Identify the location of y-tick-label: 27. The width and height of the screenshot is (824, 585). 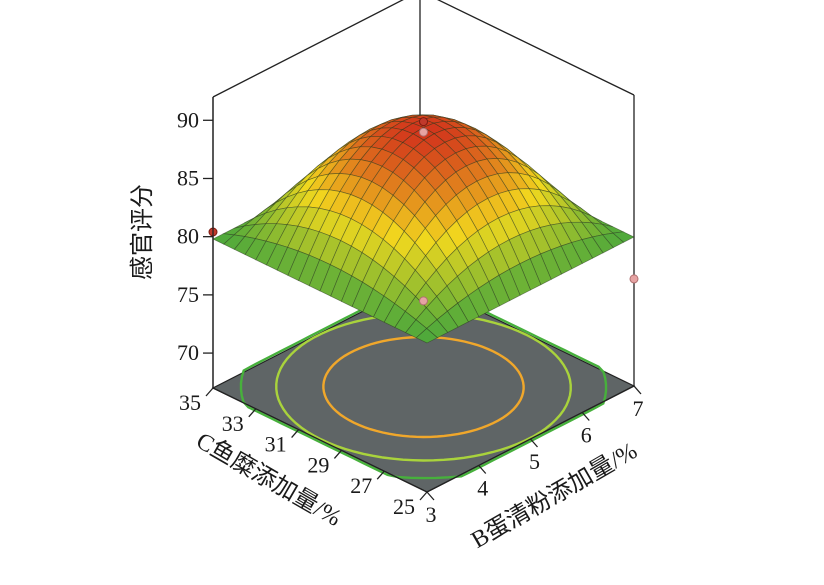
(361, 485).